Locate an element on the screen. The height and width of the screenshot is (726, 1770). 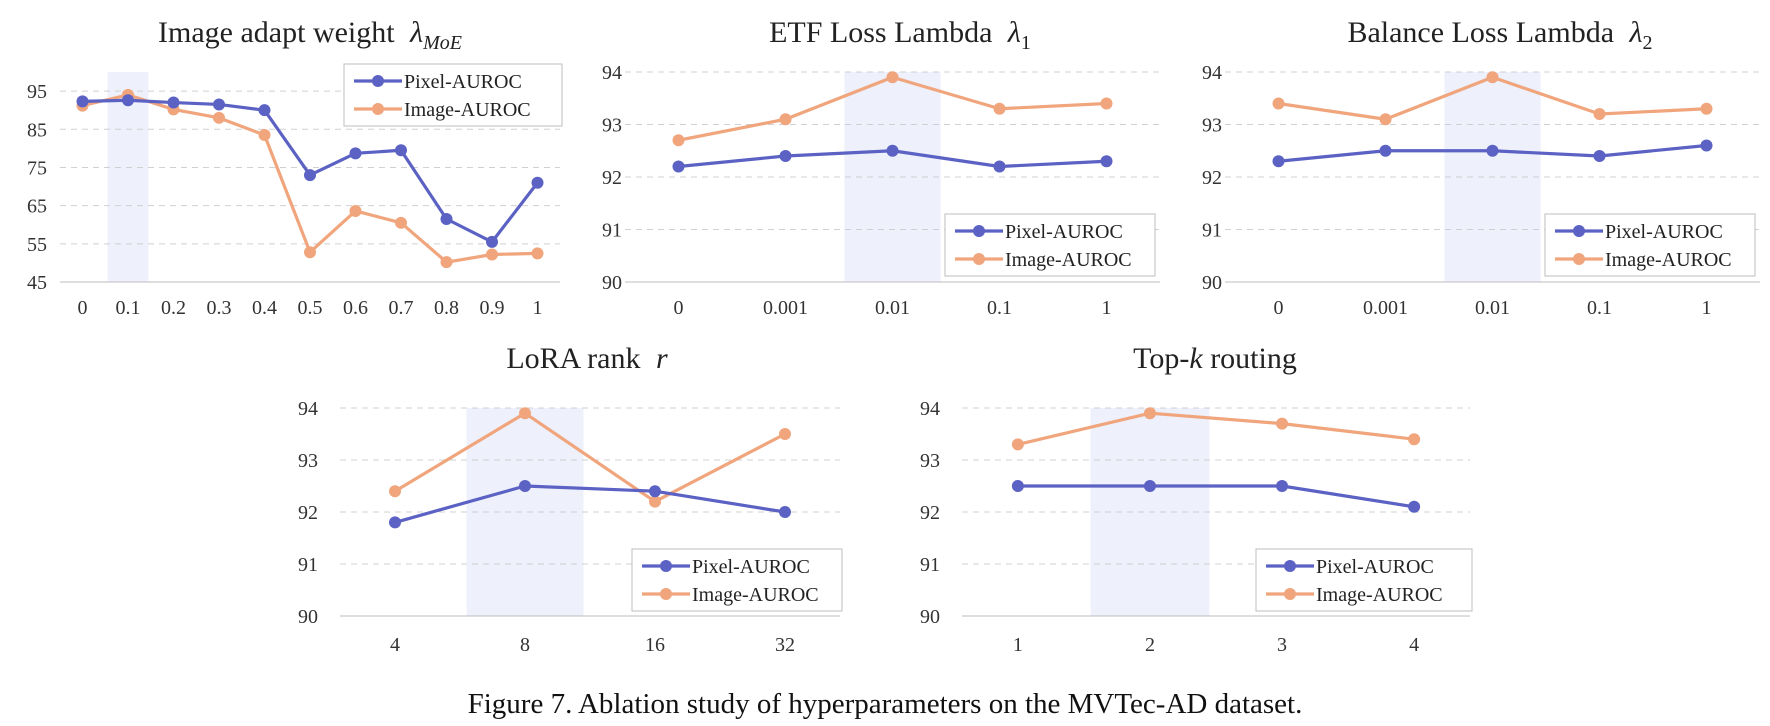
x-tick-label: 32 is located at coordinates (785, 645).